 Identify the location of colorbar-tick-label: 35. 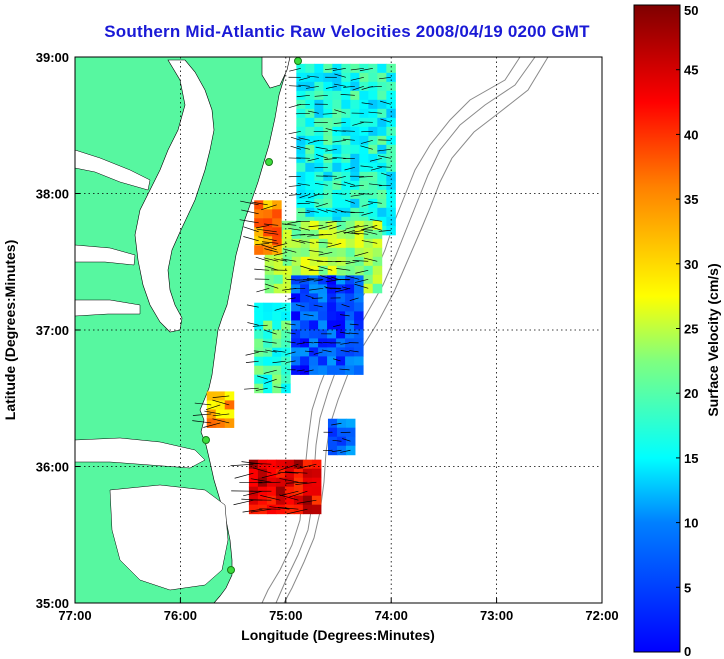
(691, 199).